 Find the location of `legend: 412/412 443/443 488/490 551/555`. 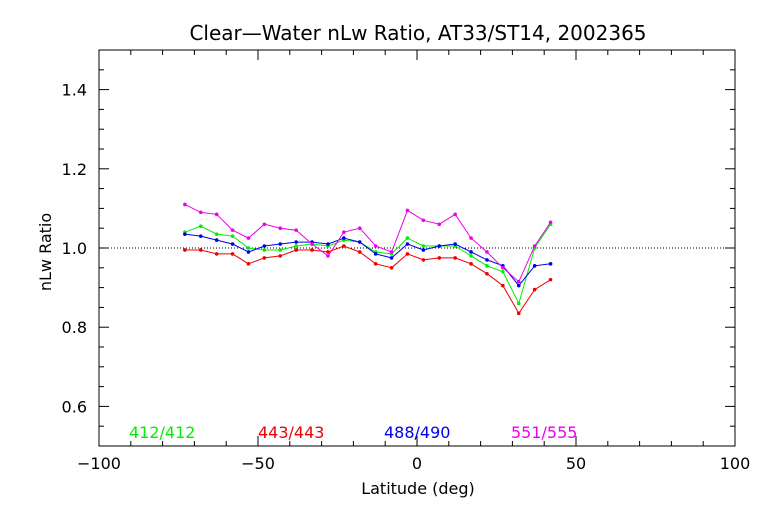

legend: 412/412 443/443 488/490 551/555 is located at coordinates (353, 432).